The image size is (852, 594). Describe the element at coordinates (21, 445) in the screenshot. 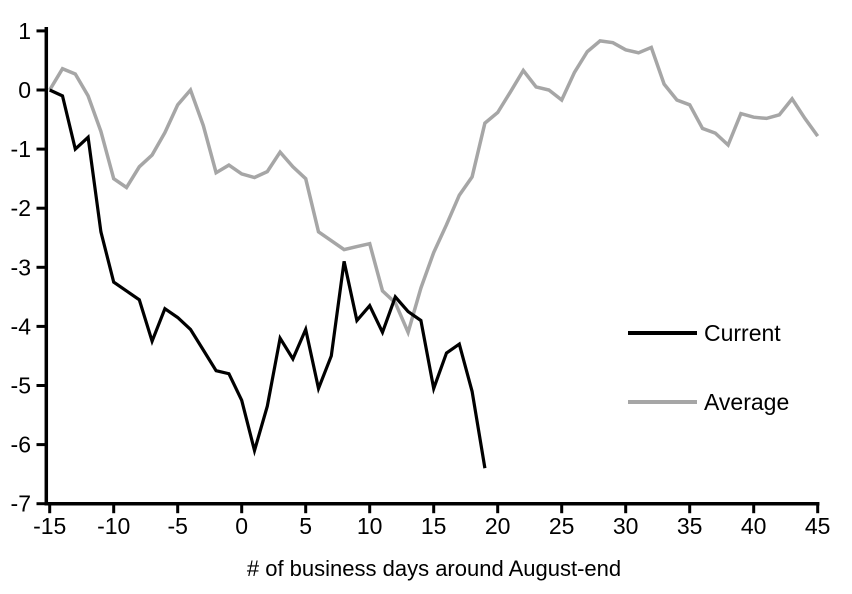

I see `y-tick-label: -6` at that location.